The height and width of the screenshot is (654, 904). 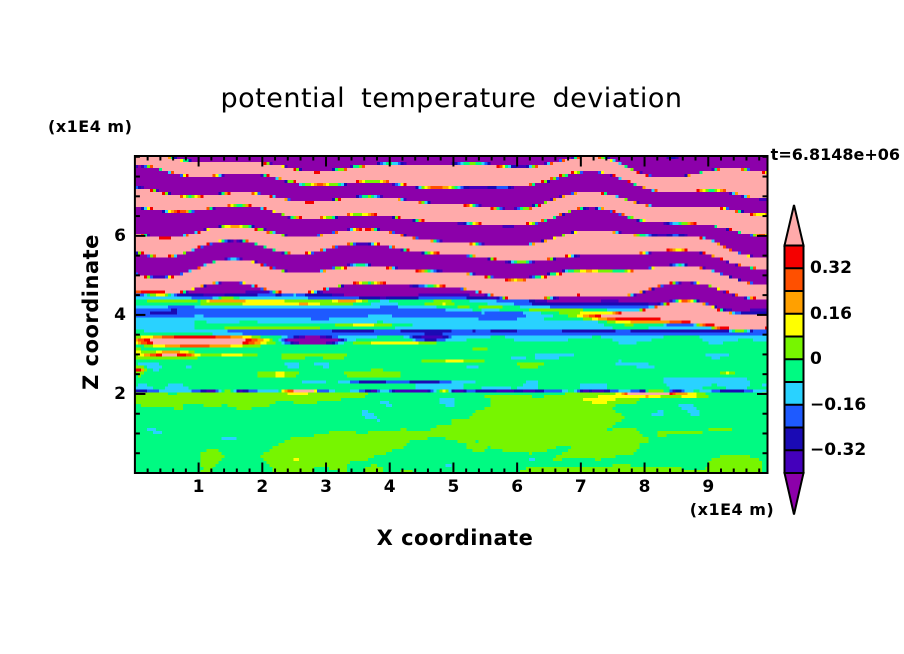 What do you see at coordinates (816, 359) in the screenshot?
I see `colorbar-tick-label: 0` at bounding box center [816, 359].